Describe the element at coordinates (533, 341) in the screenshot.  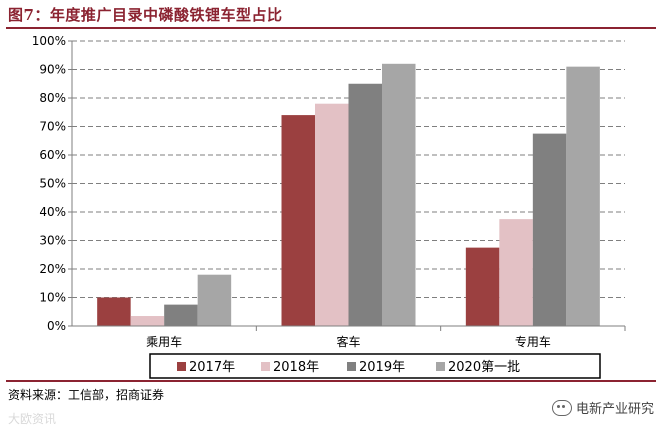
I see `x-tick-label: 专用车` at that location.